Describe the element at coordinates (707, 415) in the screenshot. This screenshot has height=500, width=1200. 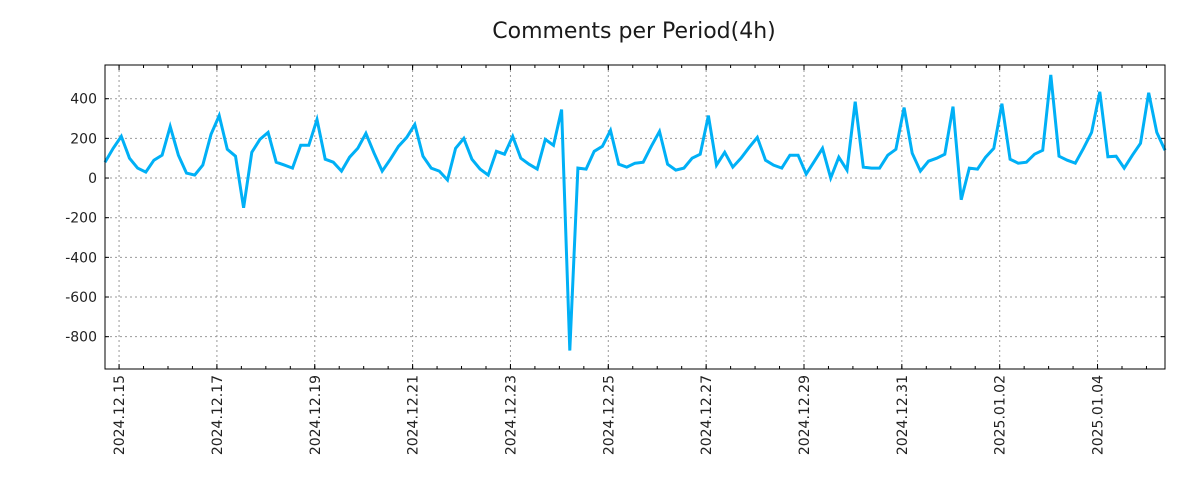
I see `x-tick-label: 2024.12.27` at that location.